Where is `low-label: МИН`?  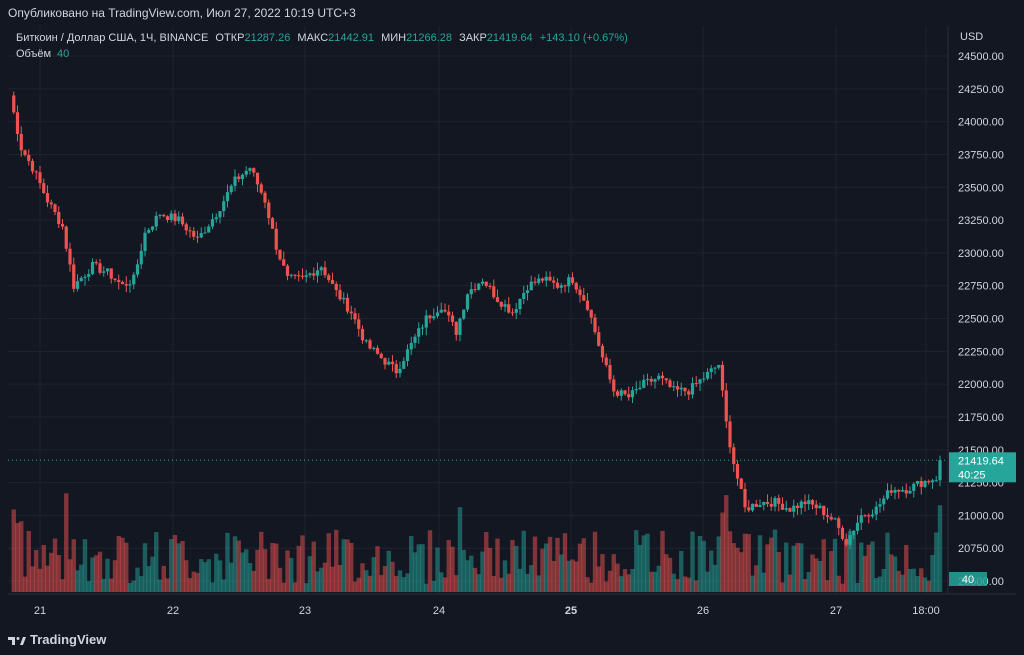 low-label: МИН is located at coordinates (394, 38).